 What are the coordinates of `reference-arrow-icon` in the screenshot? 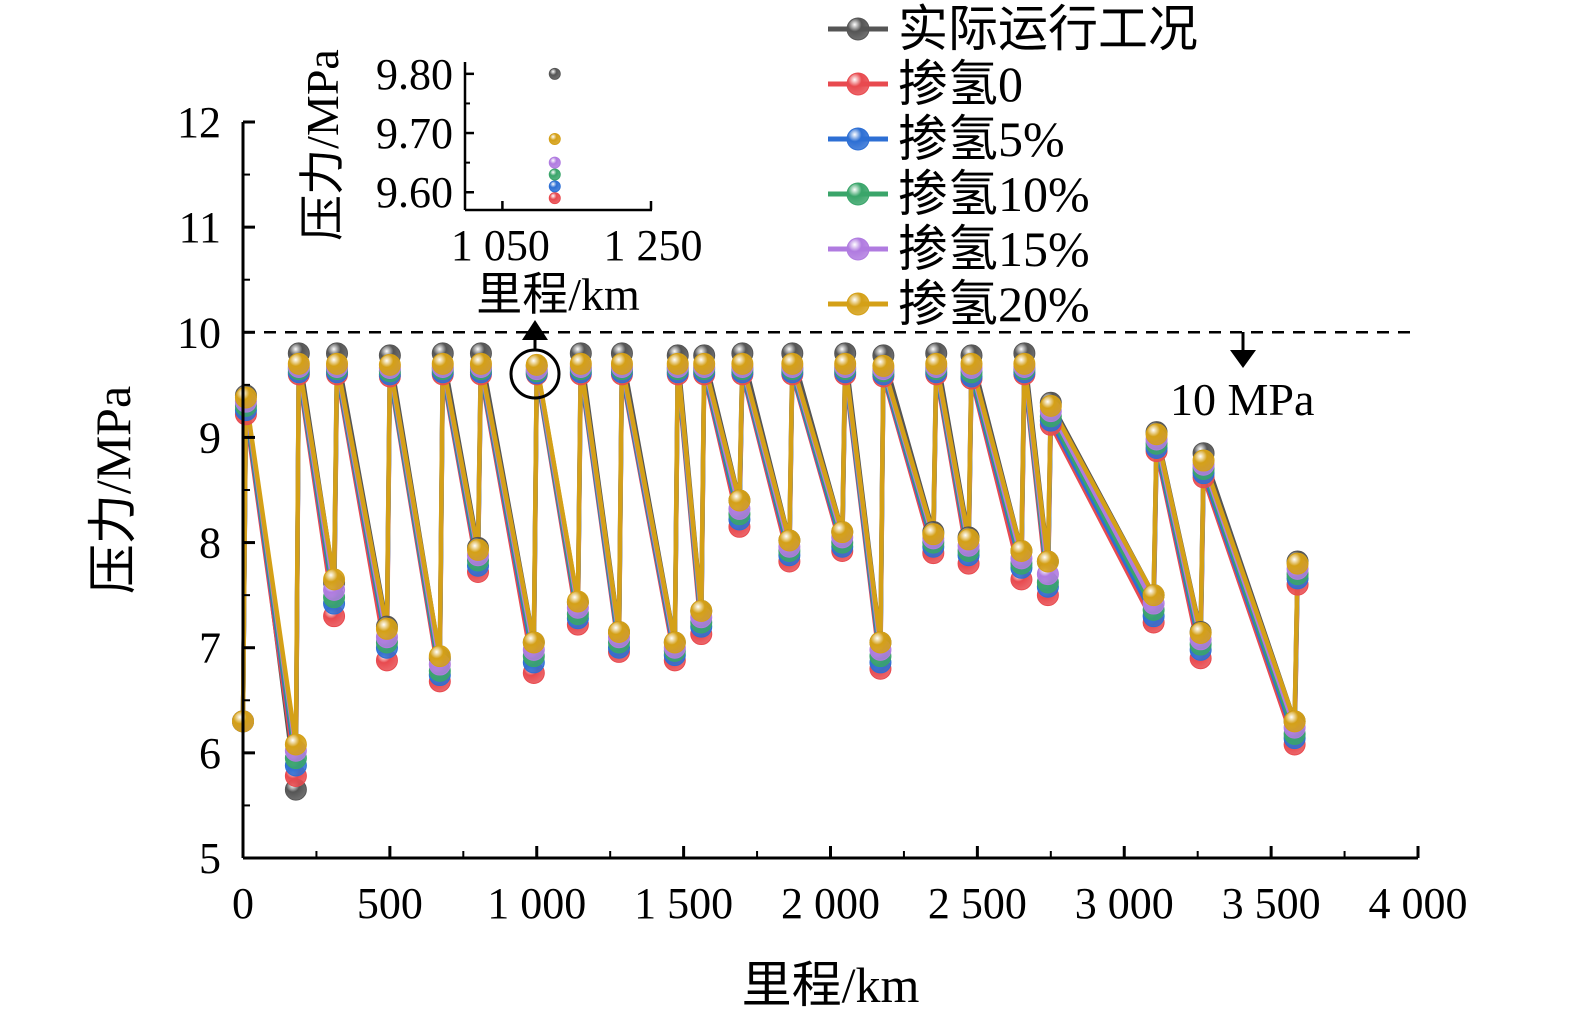 It's located at (1243, 350).